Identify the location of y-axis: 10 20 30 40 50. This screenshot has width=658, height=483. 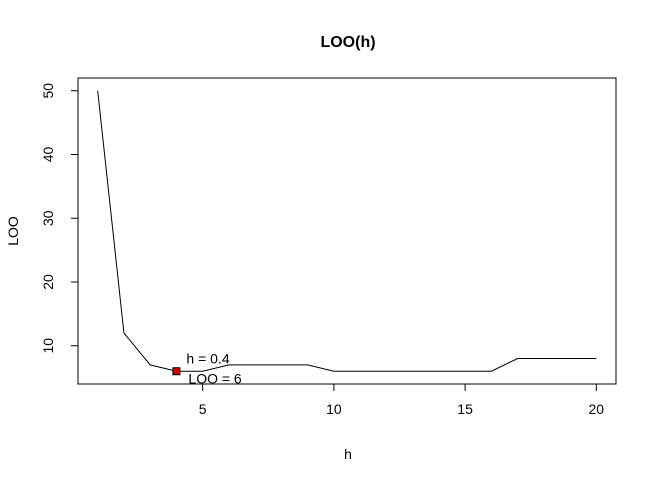
(59, 218).